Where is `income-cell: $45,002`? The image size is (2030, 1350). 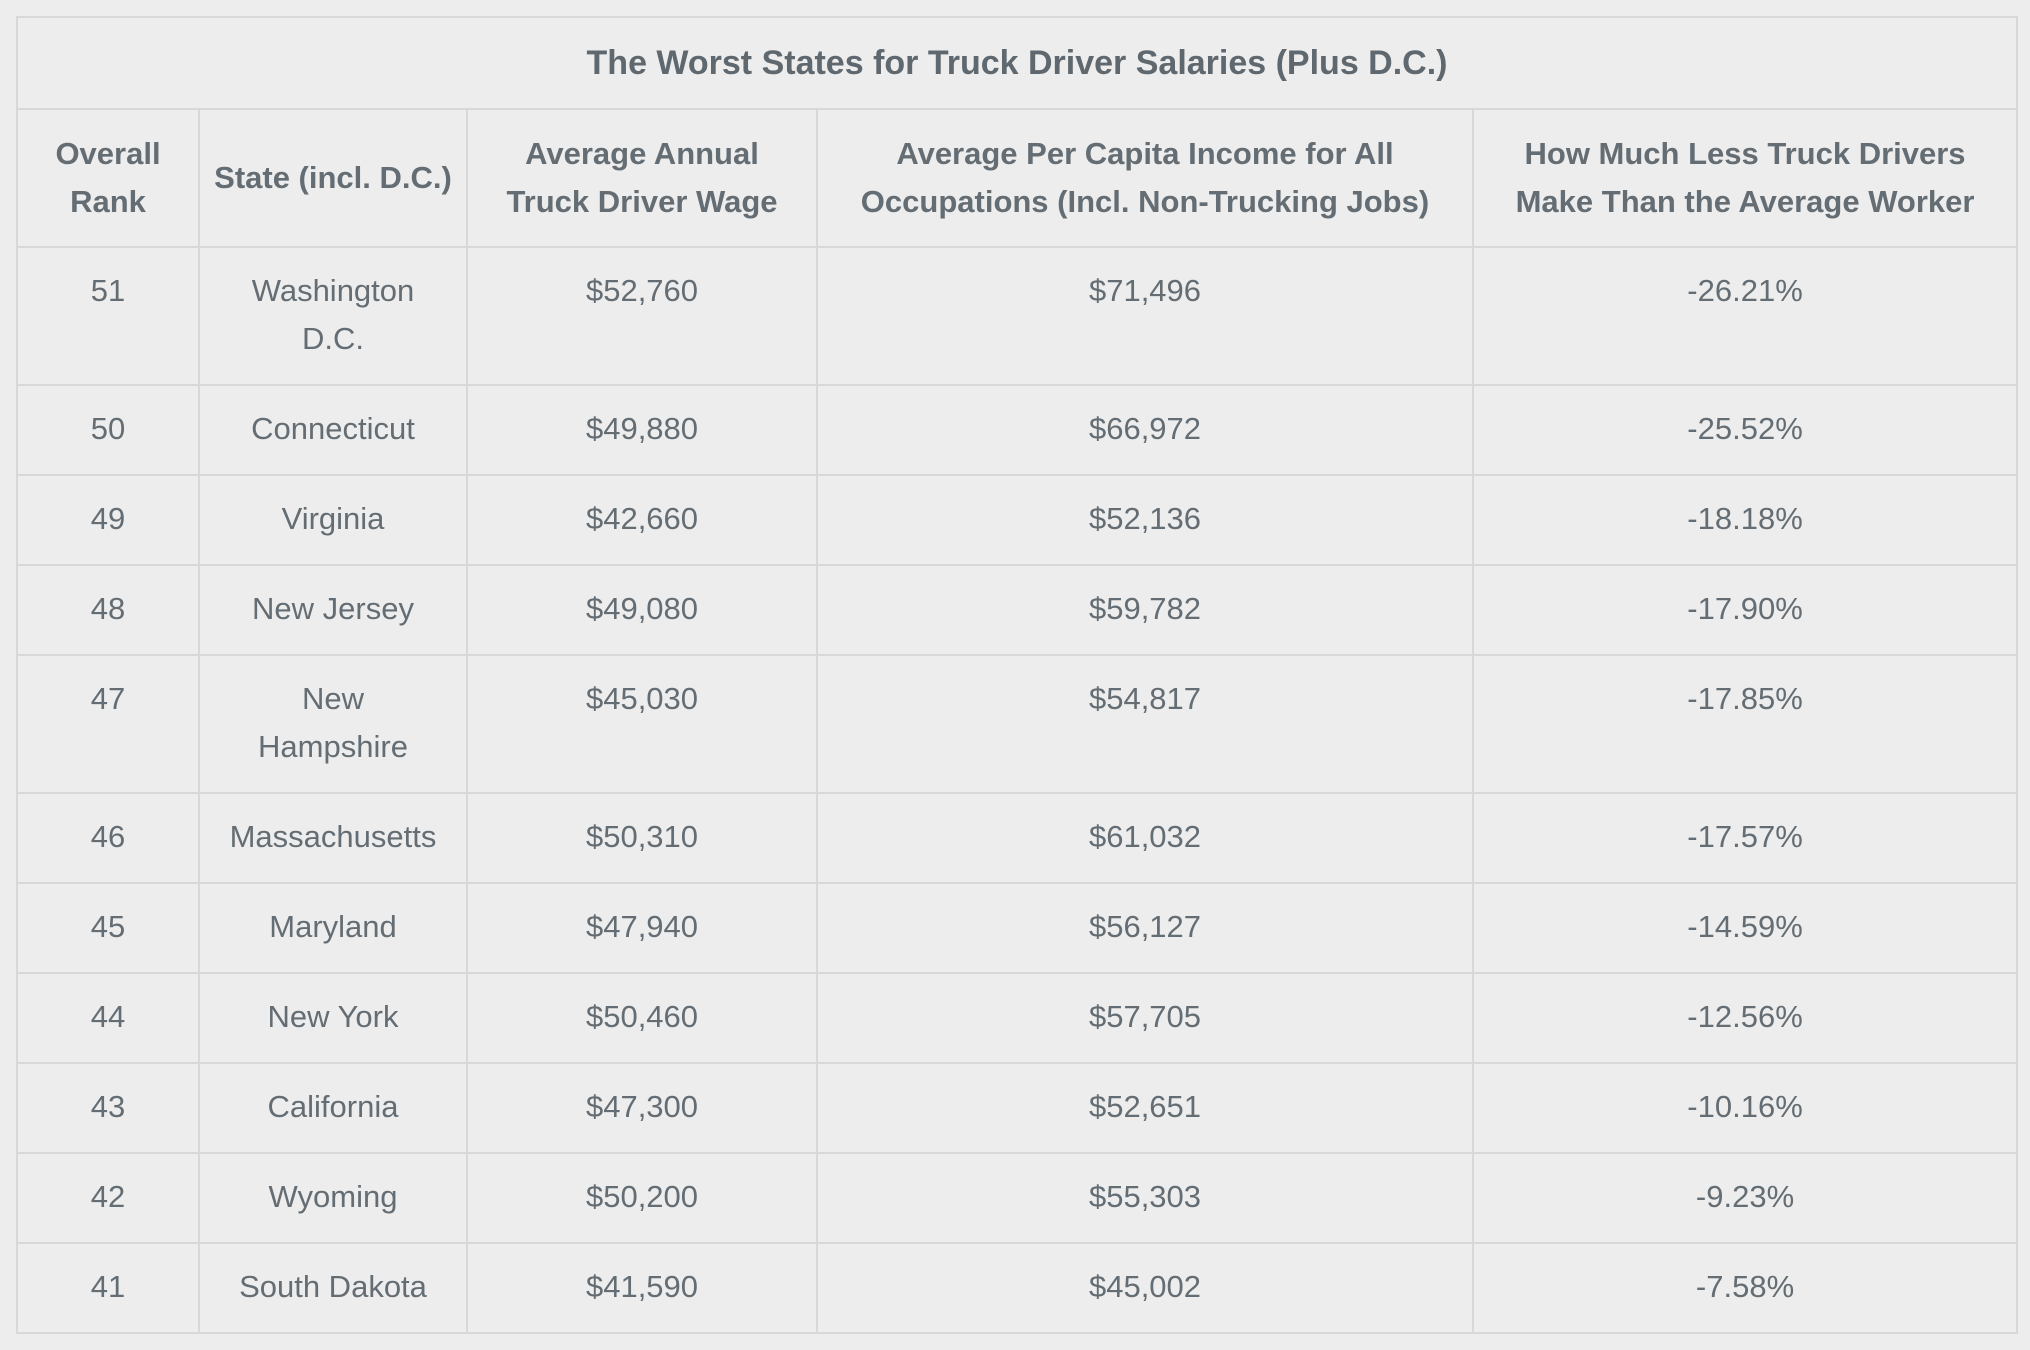 income-cell: $45,002 is located at coordinates (1145, 1288).